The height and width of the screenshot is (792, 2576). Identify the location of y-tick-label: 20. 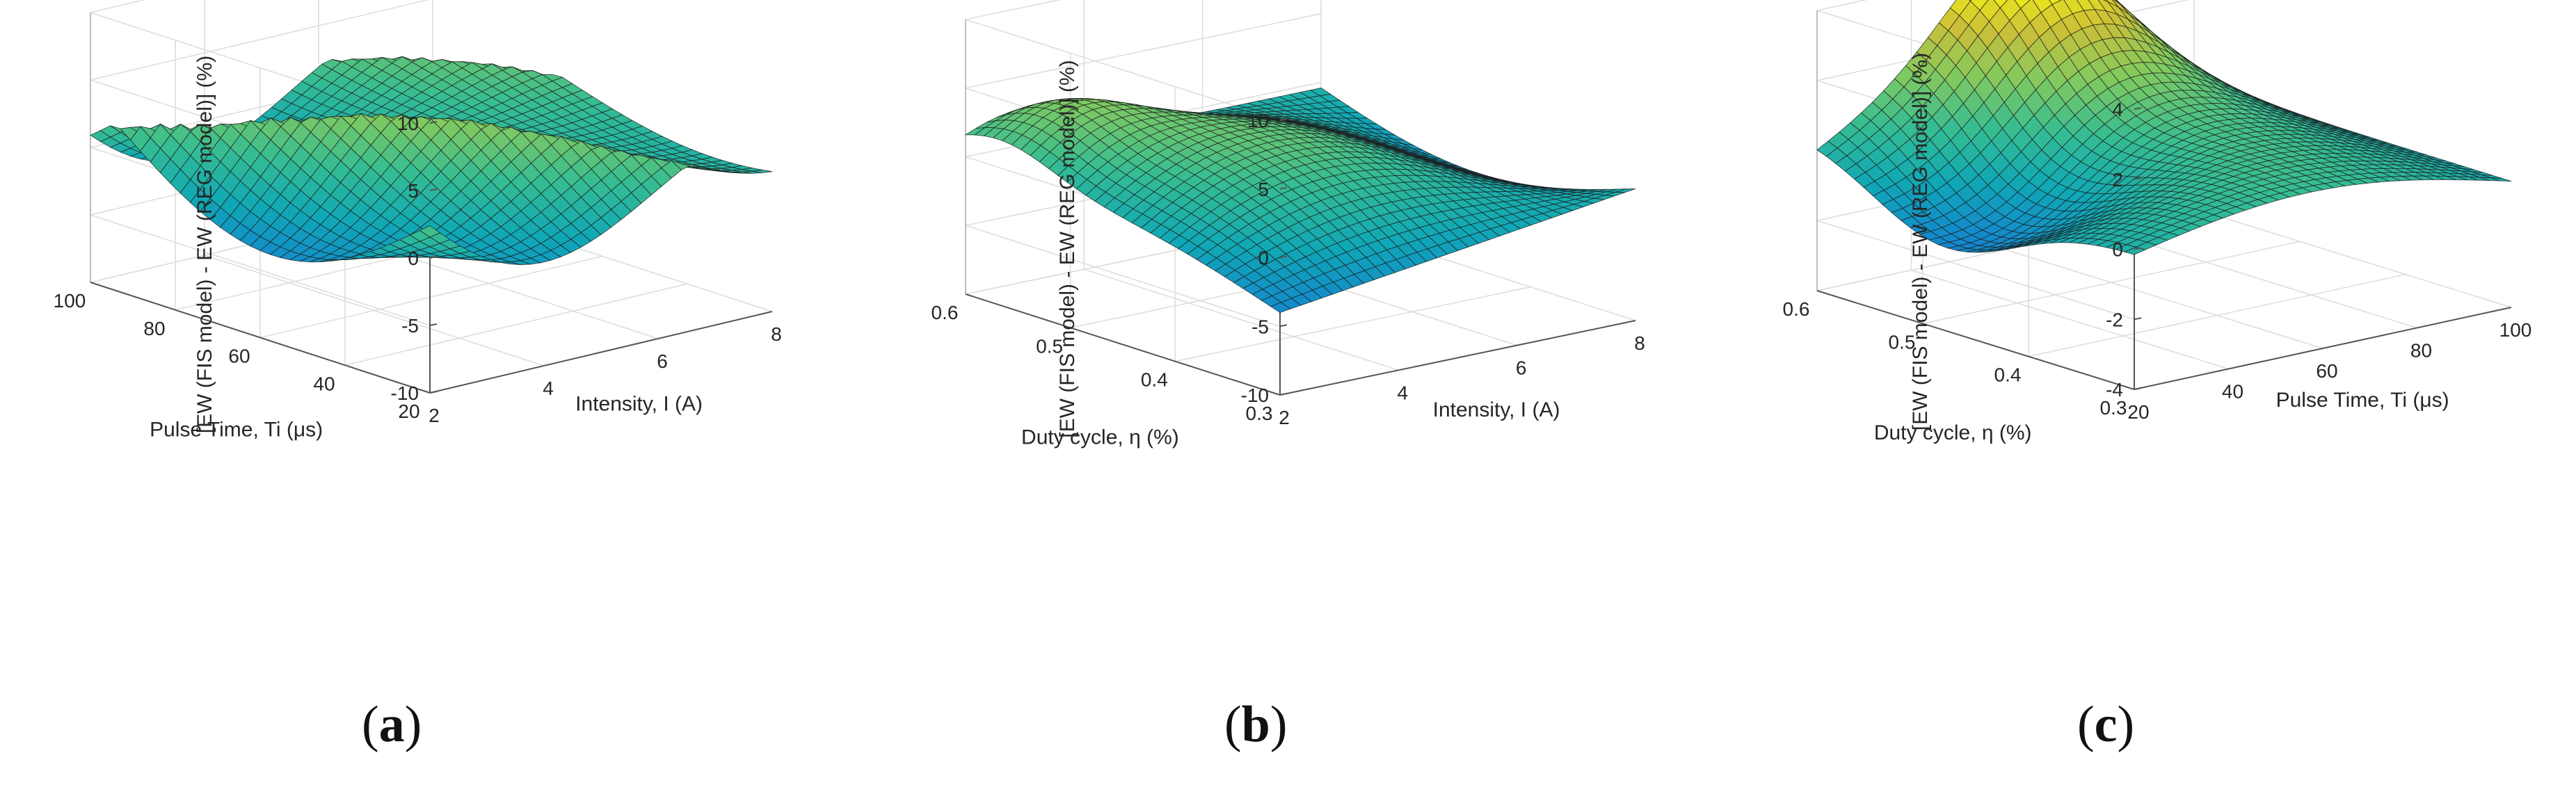
(408, 411).